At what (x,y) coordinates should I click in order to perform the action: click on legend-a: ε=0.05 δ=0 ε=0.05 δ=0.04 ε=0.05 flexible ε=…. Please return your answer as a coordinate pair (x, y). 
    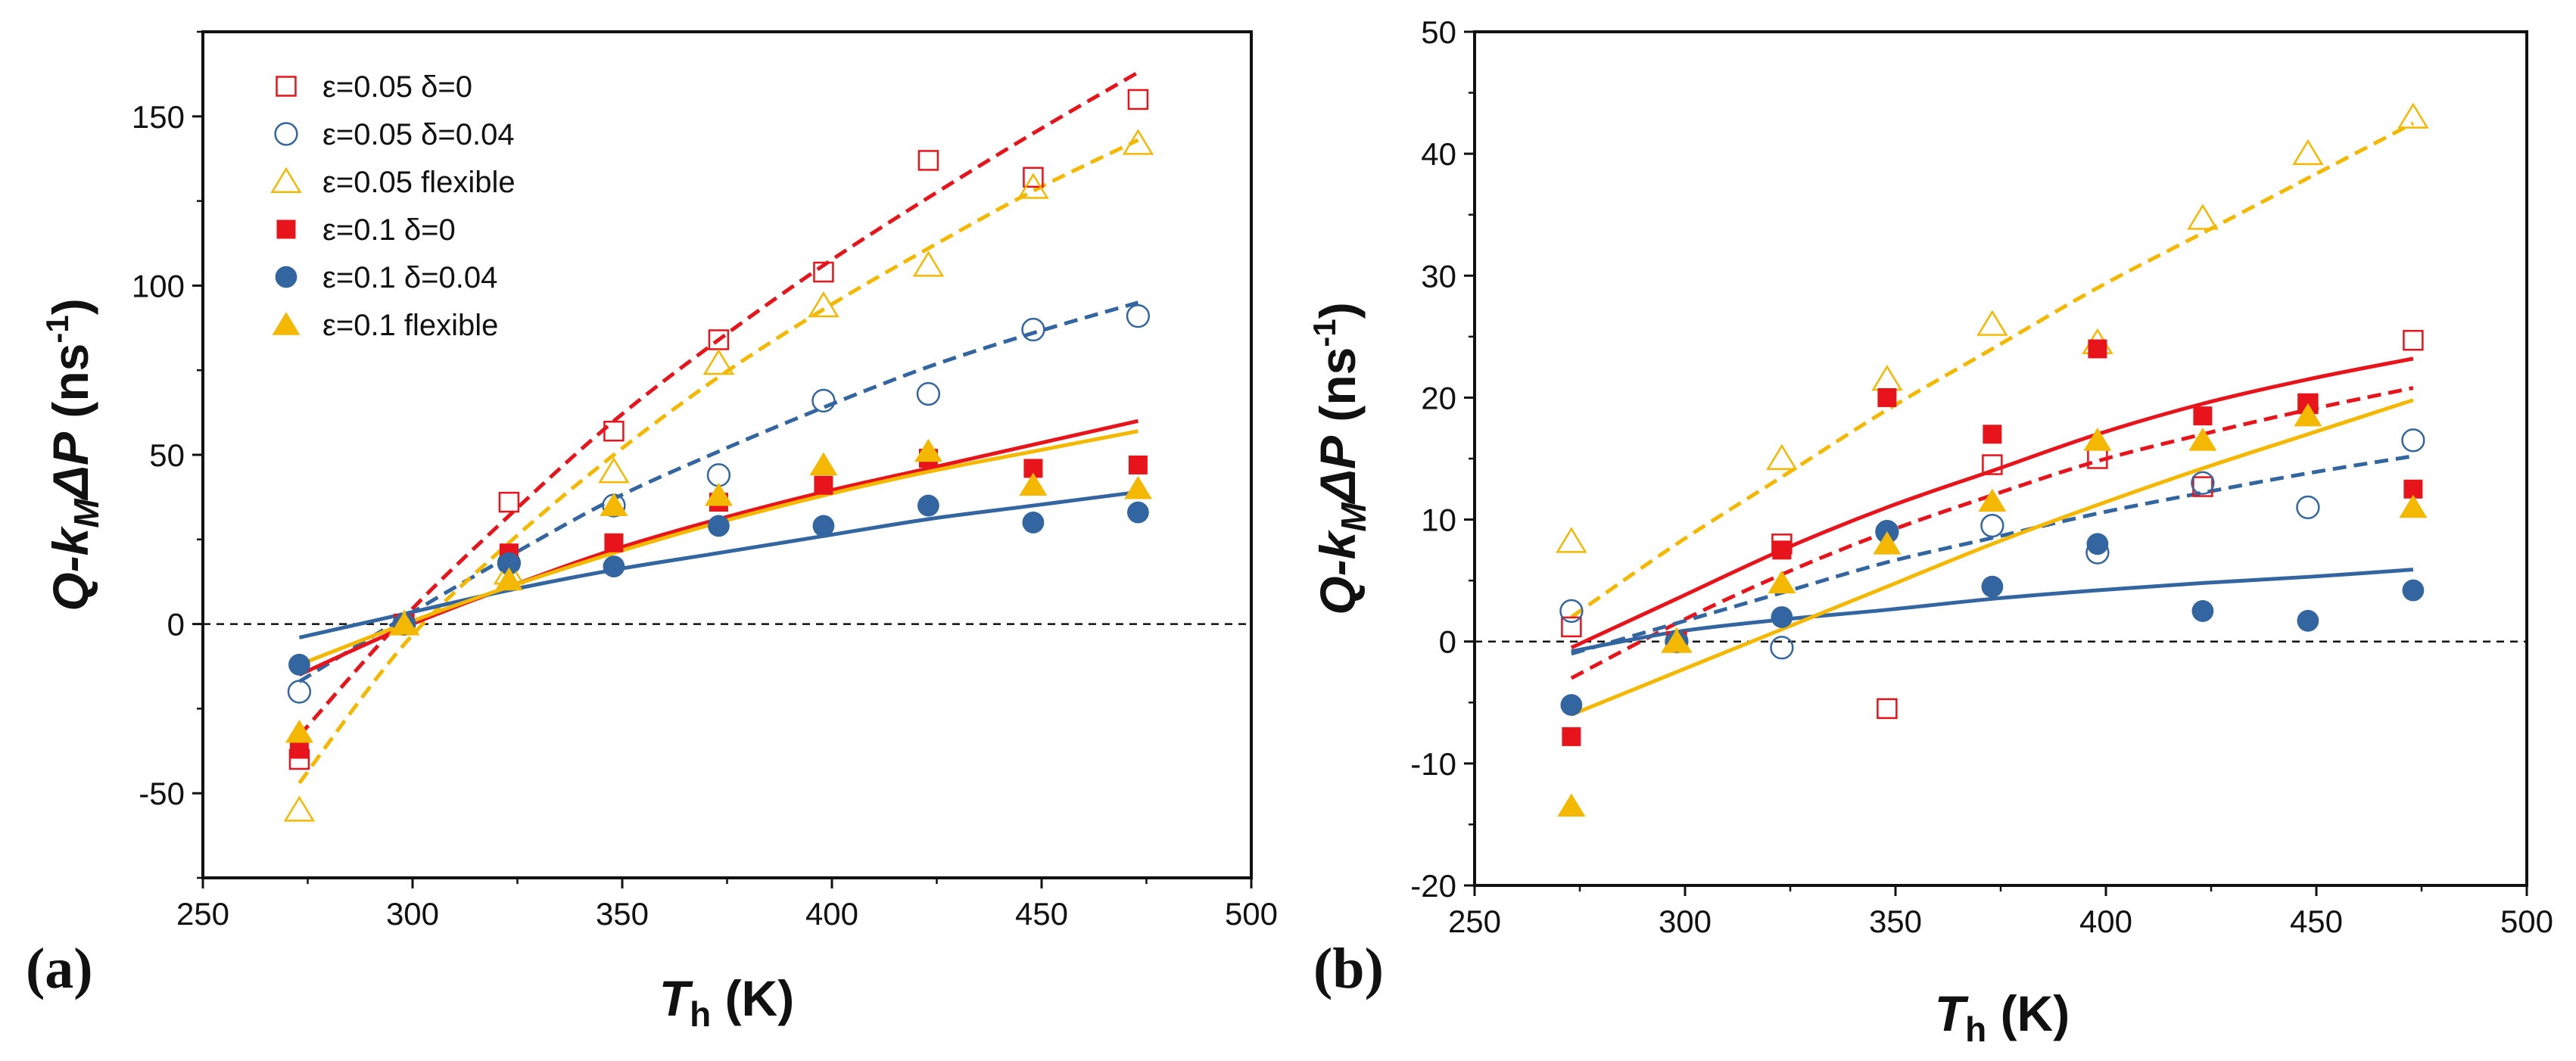
    Looking at the image, I should click on (393, 206).